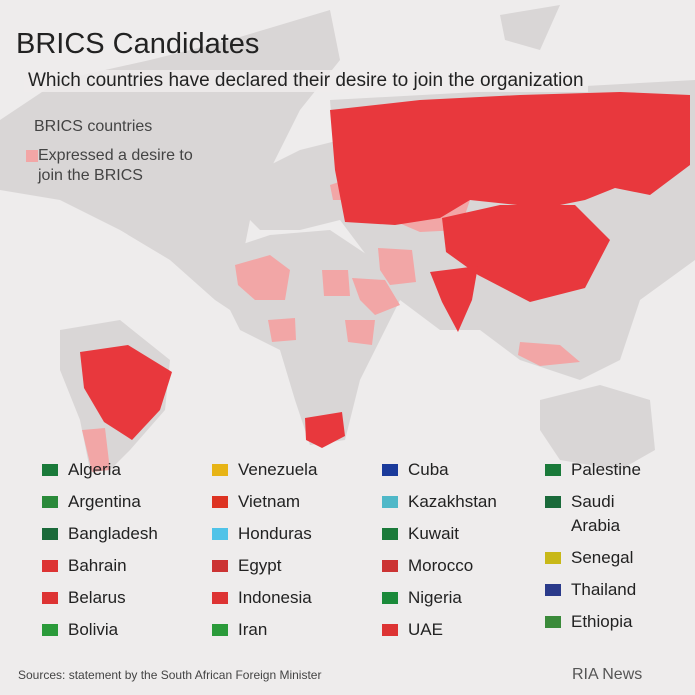  Describe the element at coordinates (604, 589) in the screenshot. I see `country-name: Thailand` at that location.